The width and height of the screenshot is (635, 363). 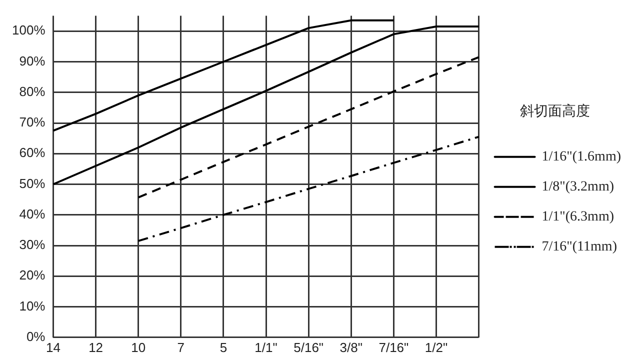 What do you see at coordinates (578, 187) in the screenshot?
I see `legend-label: 1/8"(3.2mm)` at bounding box center [578, 187].